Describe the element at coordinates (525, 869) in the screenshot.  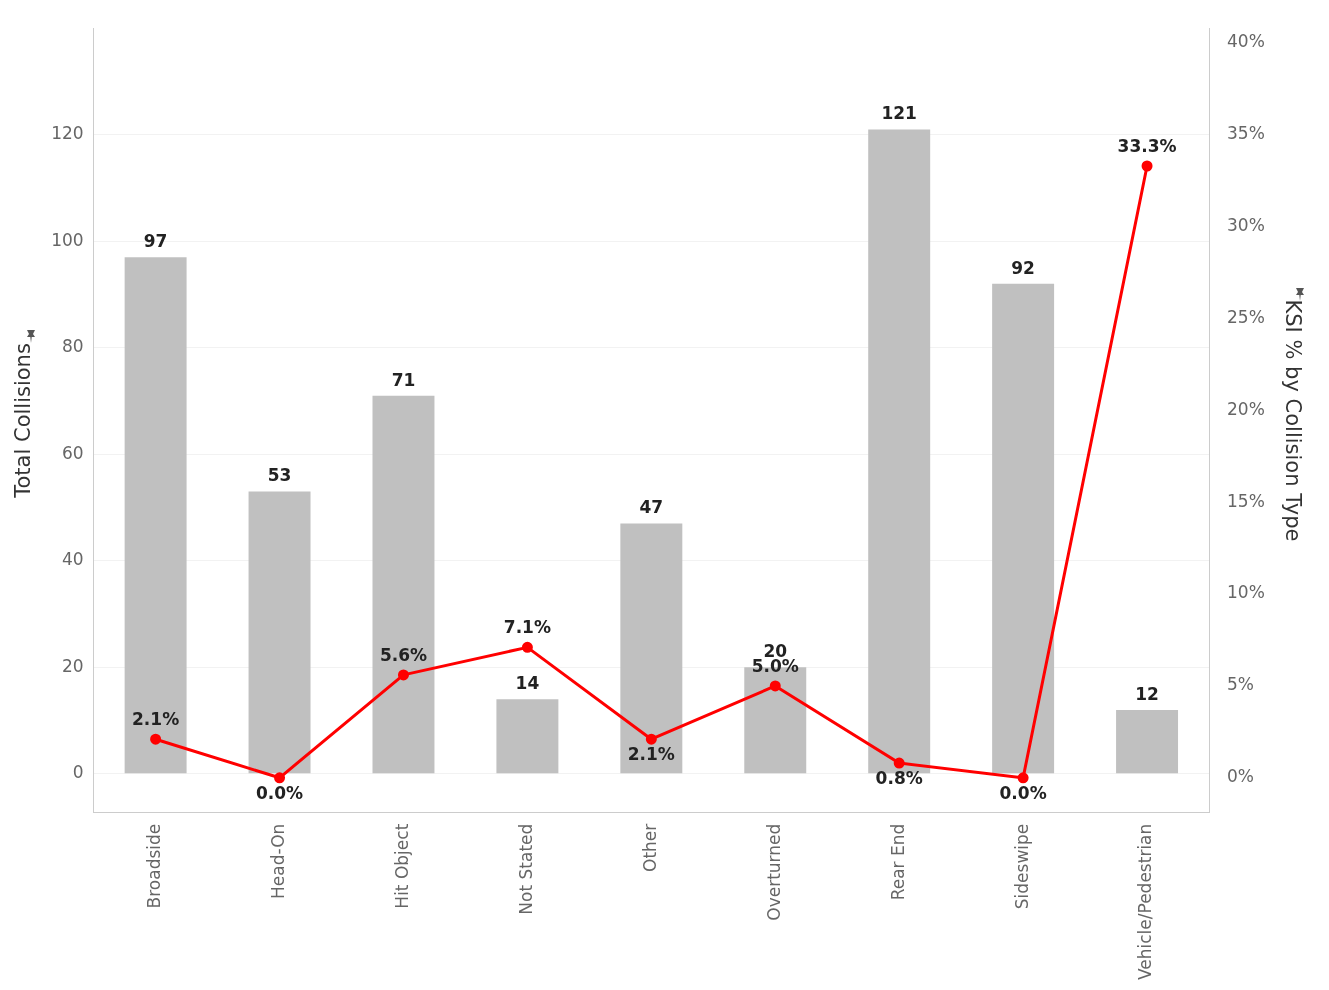
I see `x-tick-label: Not Stated` at that location.